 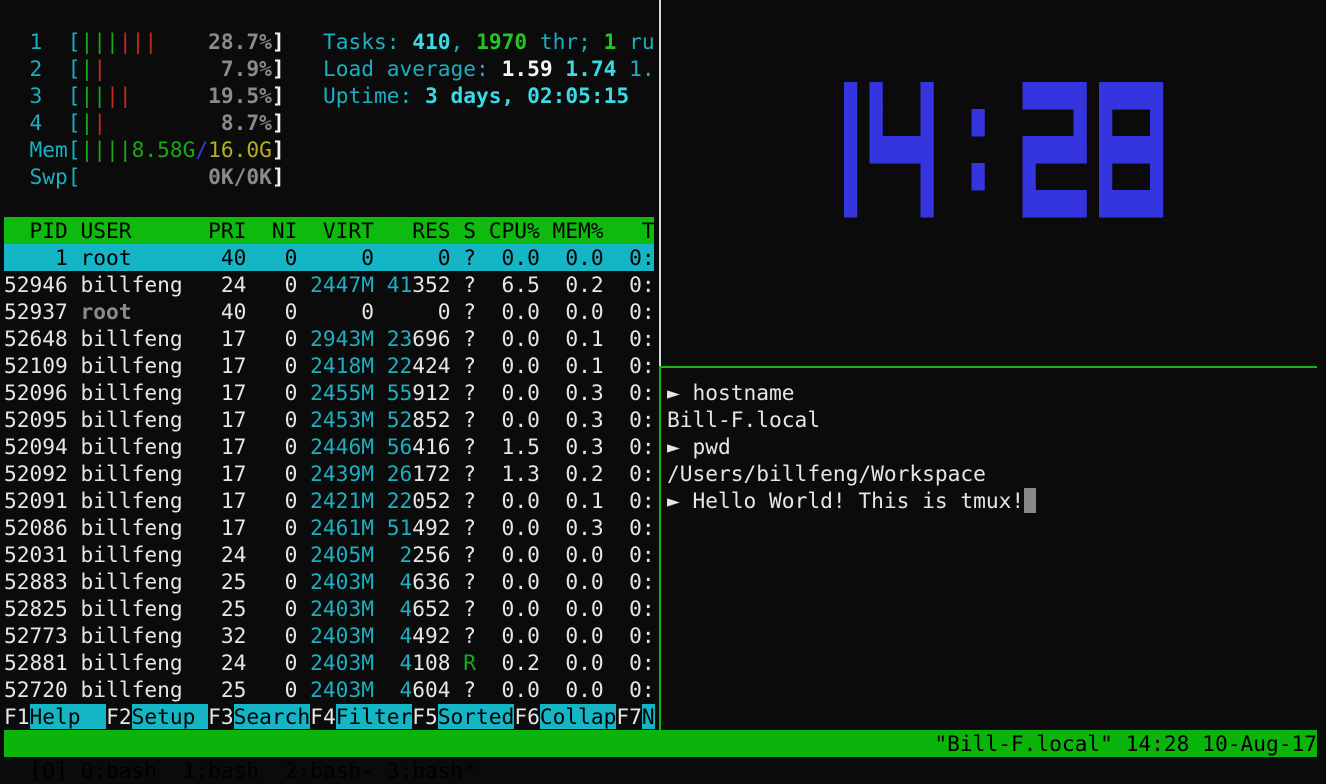 I want to click on pri-ni: 24 0, so click(x=253, y=284).